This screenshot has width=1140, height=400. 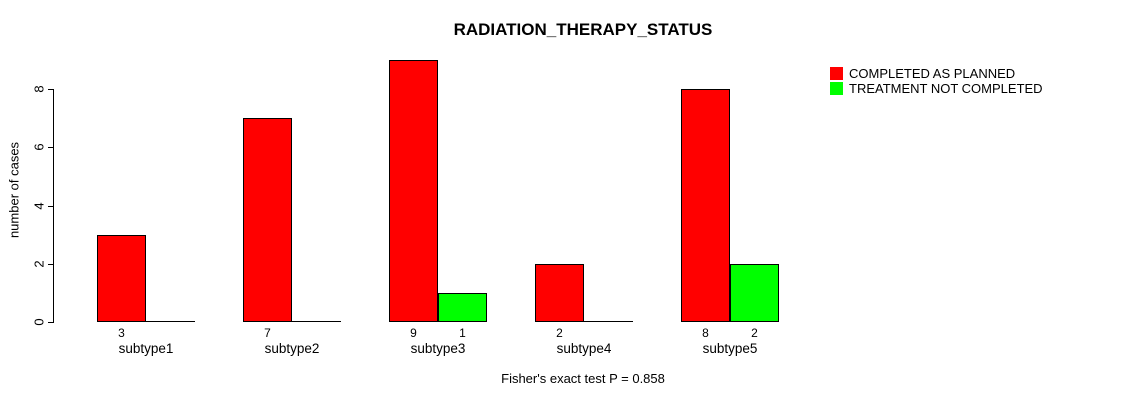 I want to click on bar-value-label: 9, so click(x=413, y=333).